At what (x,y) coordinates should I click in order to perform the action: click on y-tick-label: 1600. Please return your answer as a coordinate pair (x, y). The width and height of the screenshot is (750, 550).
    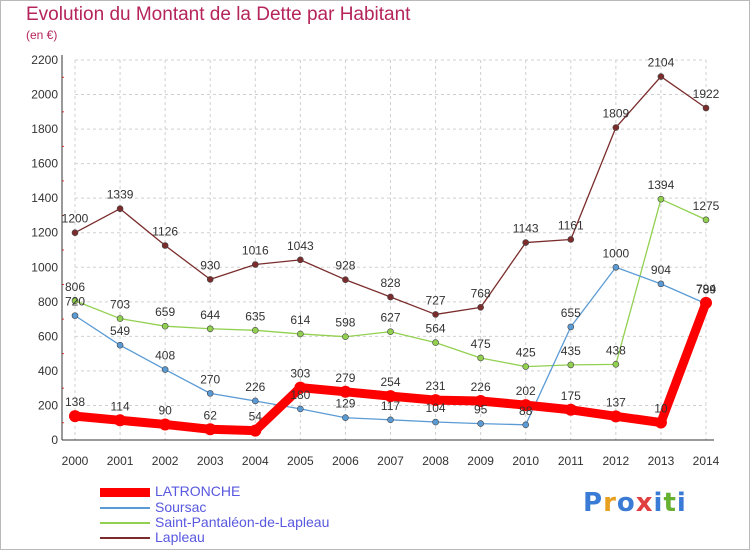
    Looking at the image, I should click on (44, 164).